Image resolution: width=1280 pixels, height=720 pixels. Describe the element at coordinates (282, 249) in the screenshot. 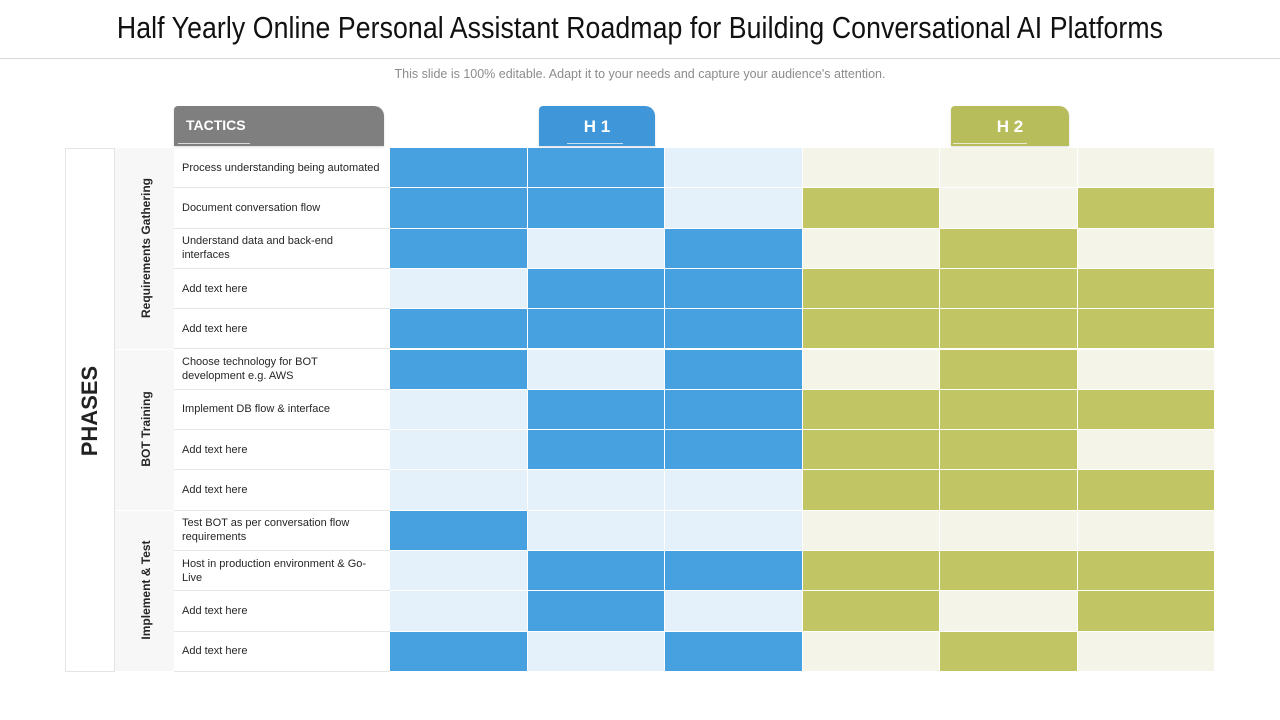

I see `tactic-label: Understand data and back-end interfaces` at that location.